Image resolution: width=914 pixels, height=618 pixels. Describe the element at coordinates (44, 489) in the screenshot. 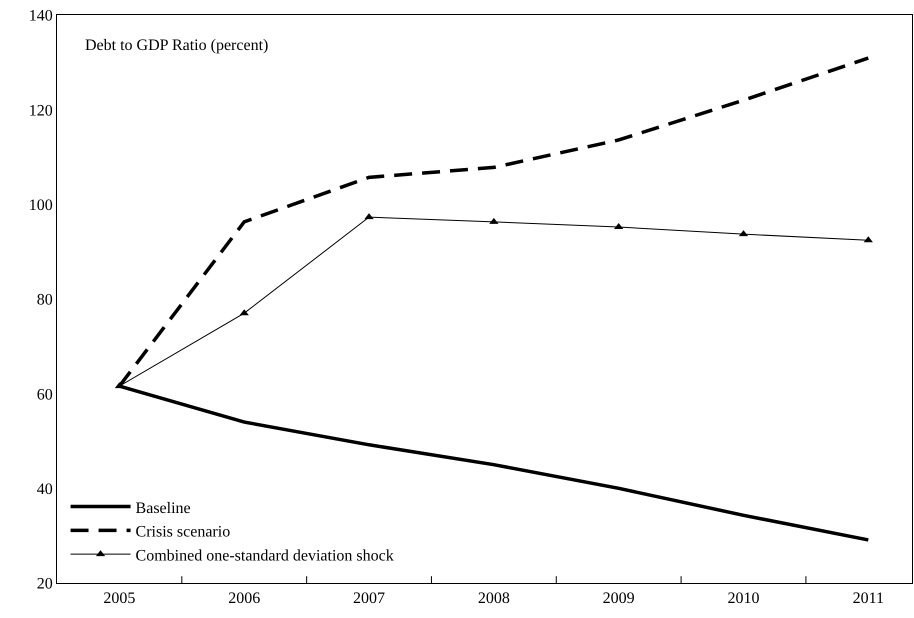

I see `y-tick-label: 40` at that location.